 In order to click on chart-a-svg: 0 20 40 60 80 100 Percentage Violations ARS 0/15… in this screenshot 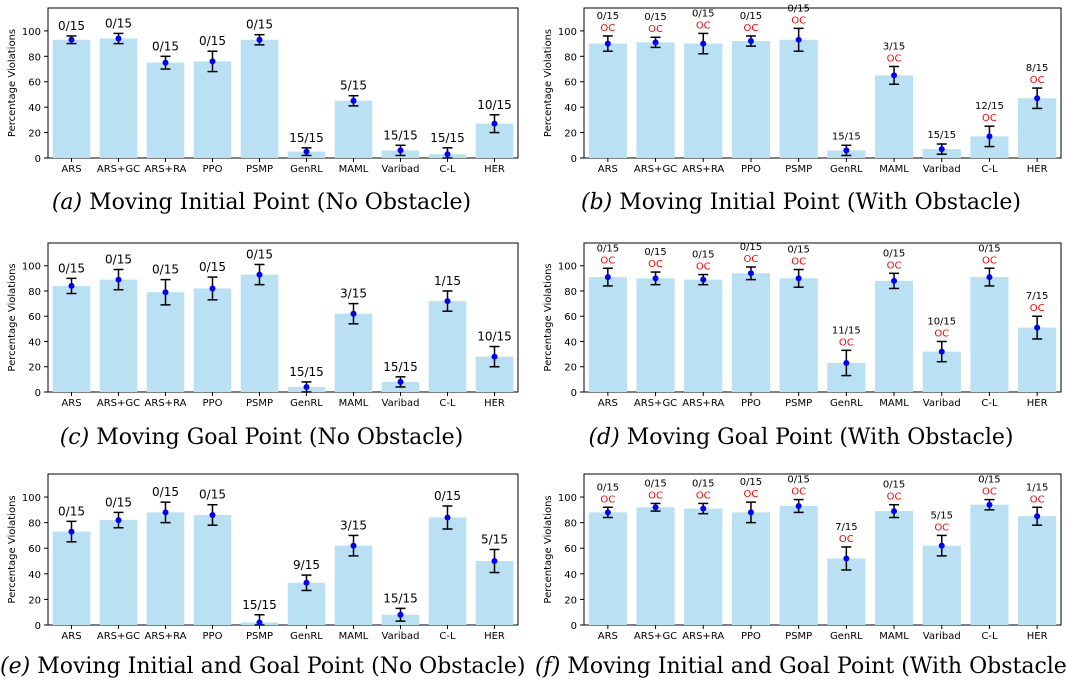, I will do `click(263, 91)`.